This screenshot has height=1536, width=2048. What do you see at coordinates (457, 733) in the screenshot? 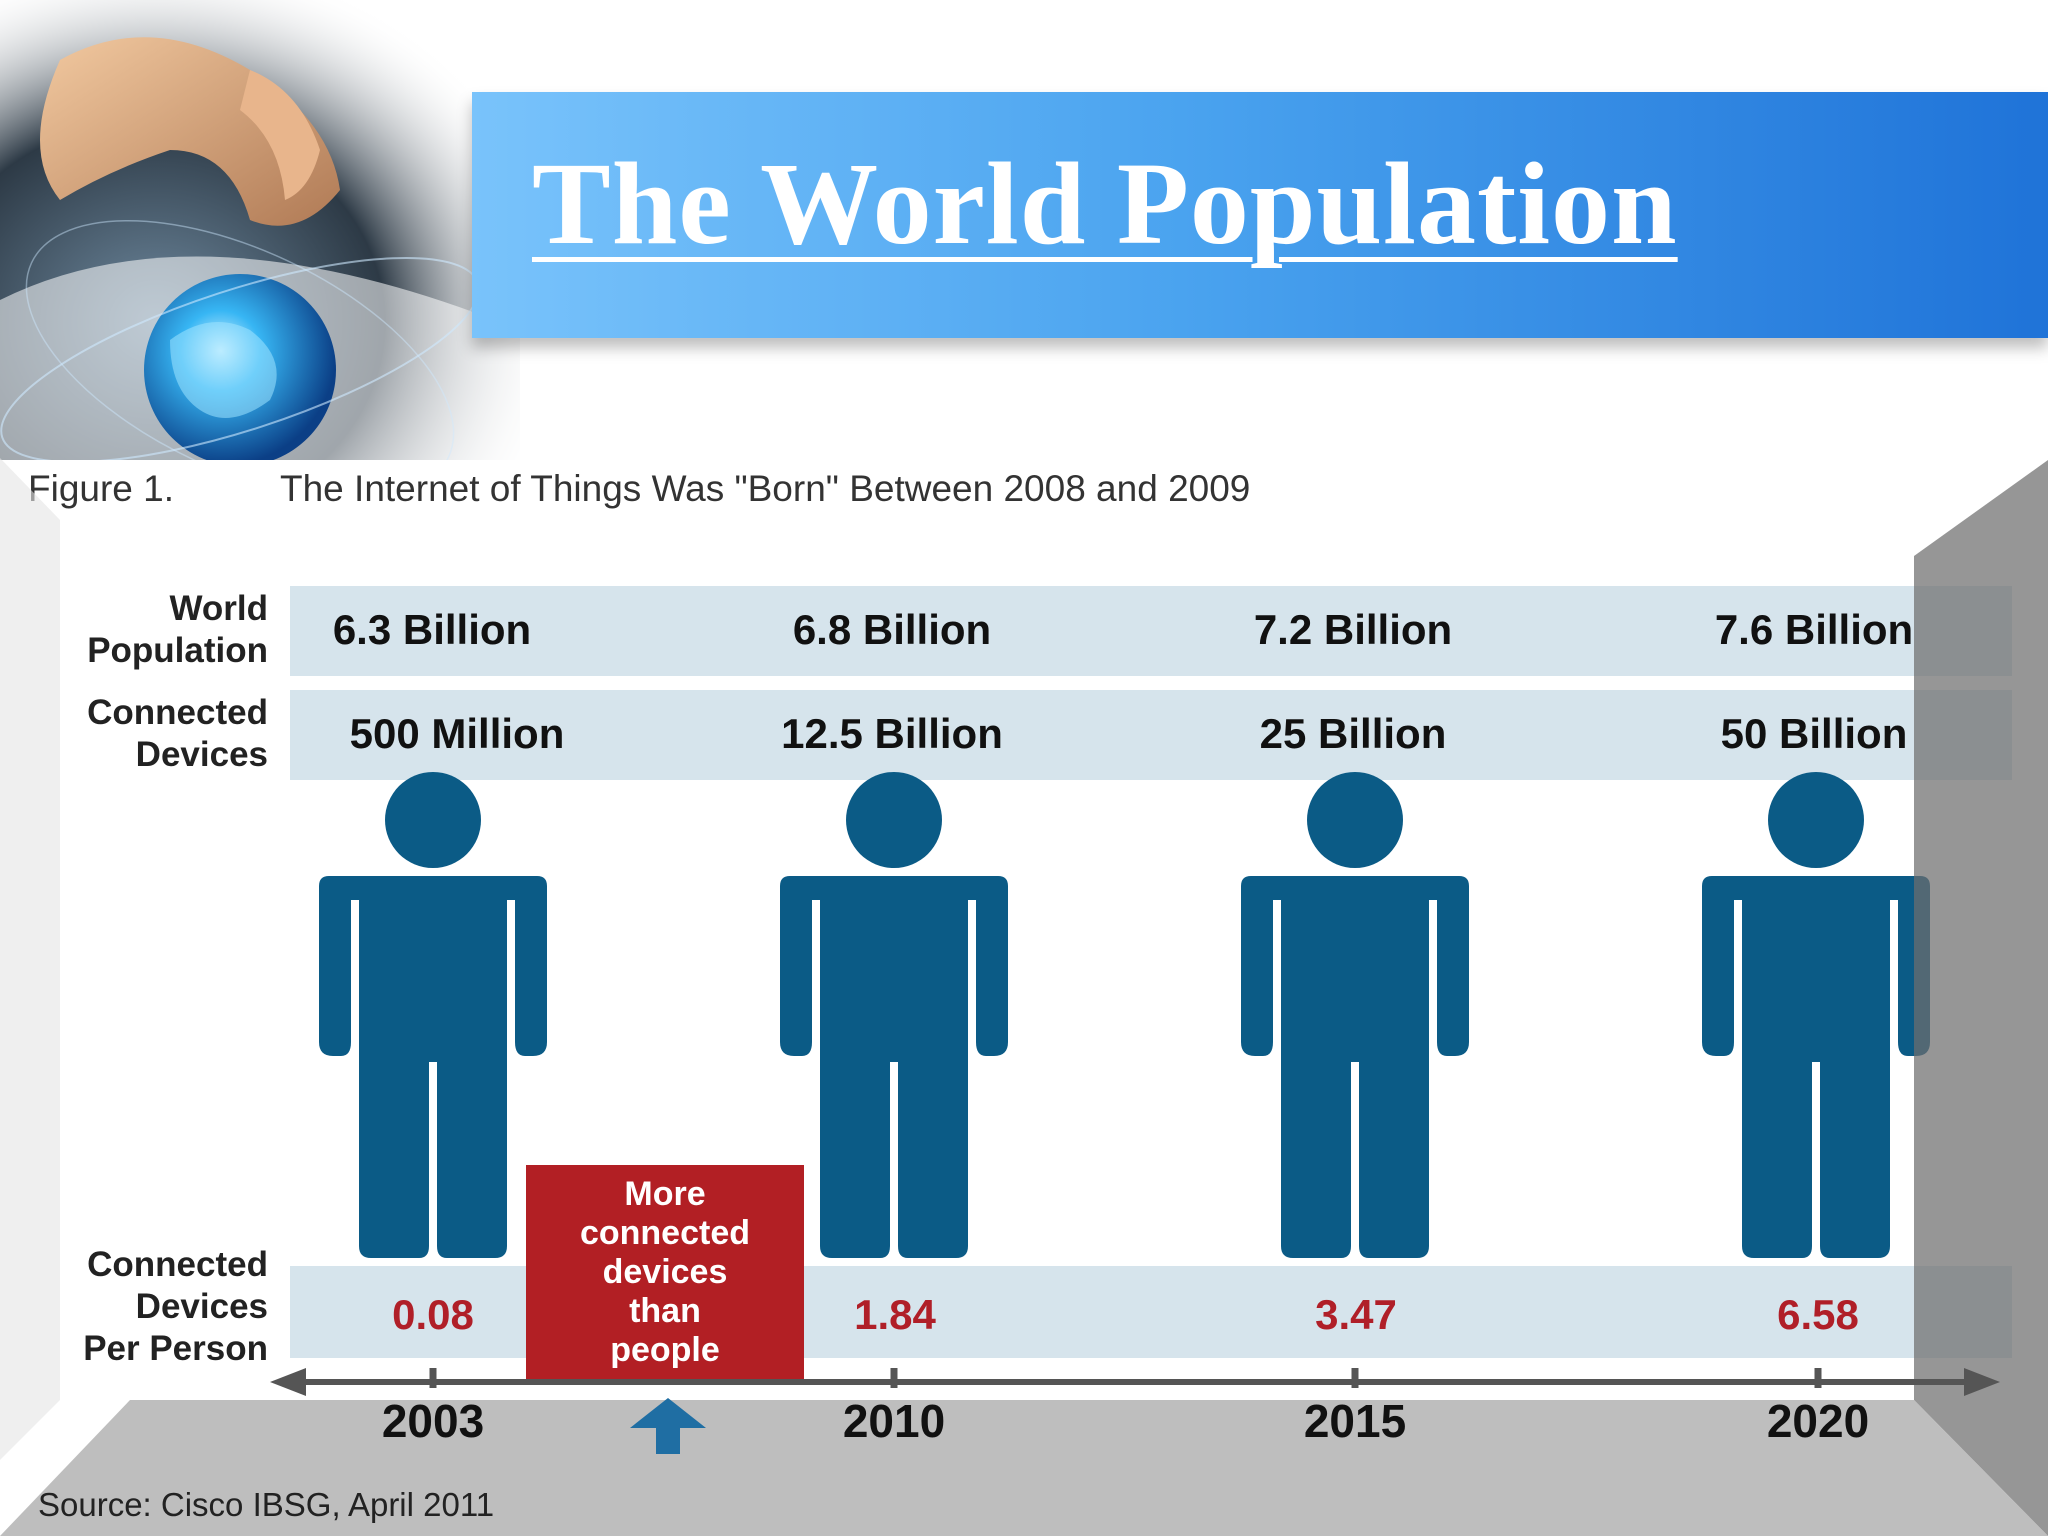
I see `devices-value: 500 Million` at bounding box center [457, 733].